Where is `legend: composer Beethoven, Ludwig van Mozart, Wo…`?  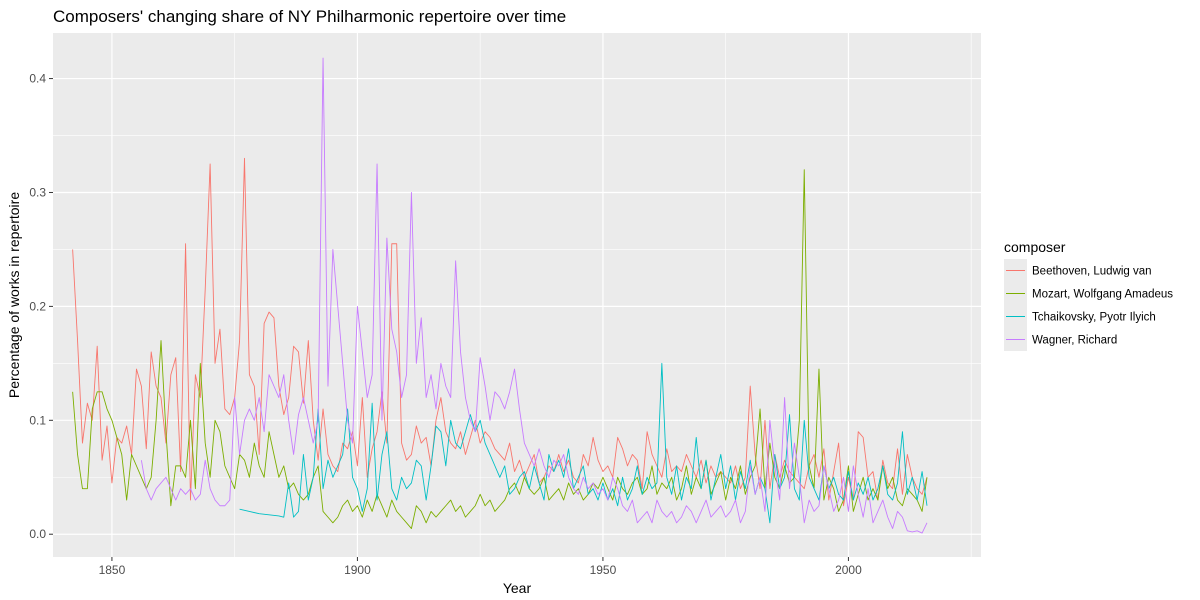
legend: composer Beethoven, Ludwig van Mozart, Wo… is located at coordinates (1088, 295).